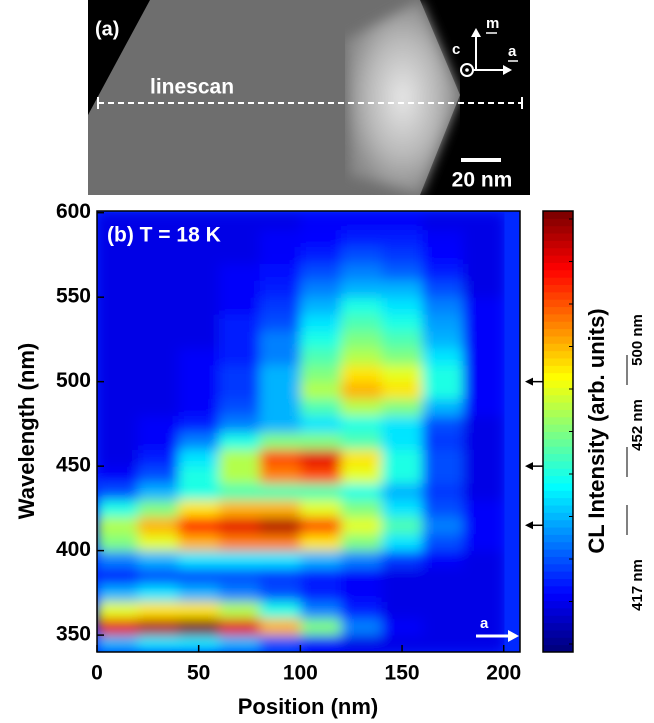 The image size is (654, 723). Describe the element at coordinates (73, 211) in the screenshot. I see `y-tick-label: 600` at that location.